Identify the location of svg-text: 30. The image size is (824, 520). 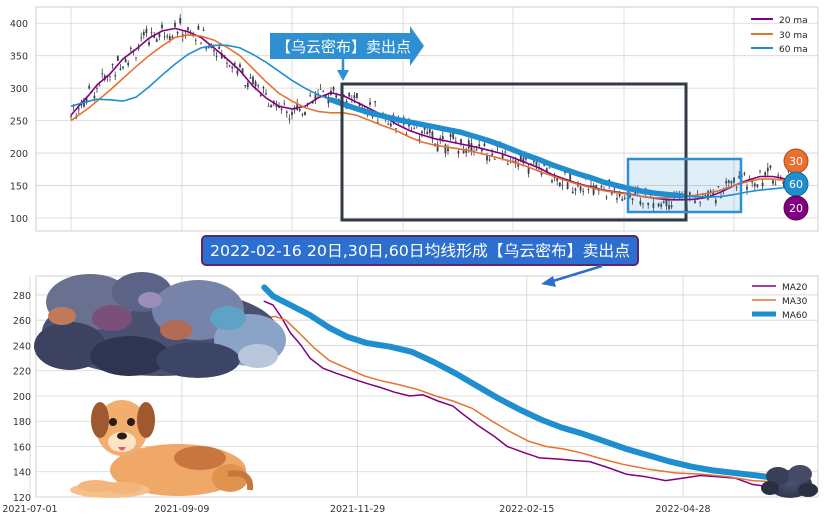
(796, 161).